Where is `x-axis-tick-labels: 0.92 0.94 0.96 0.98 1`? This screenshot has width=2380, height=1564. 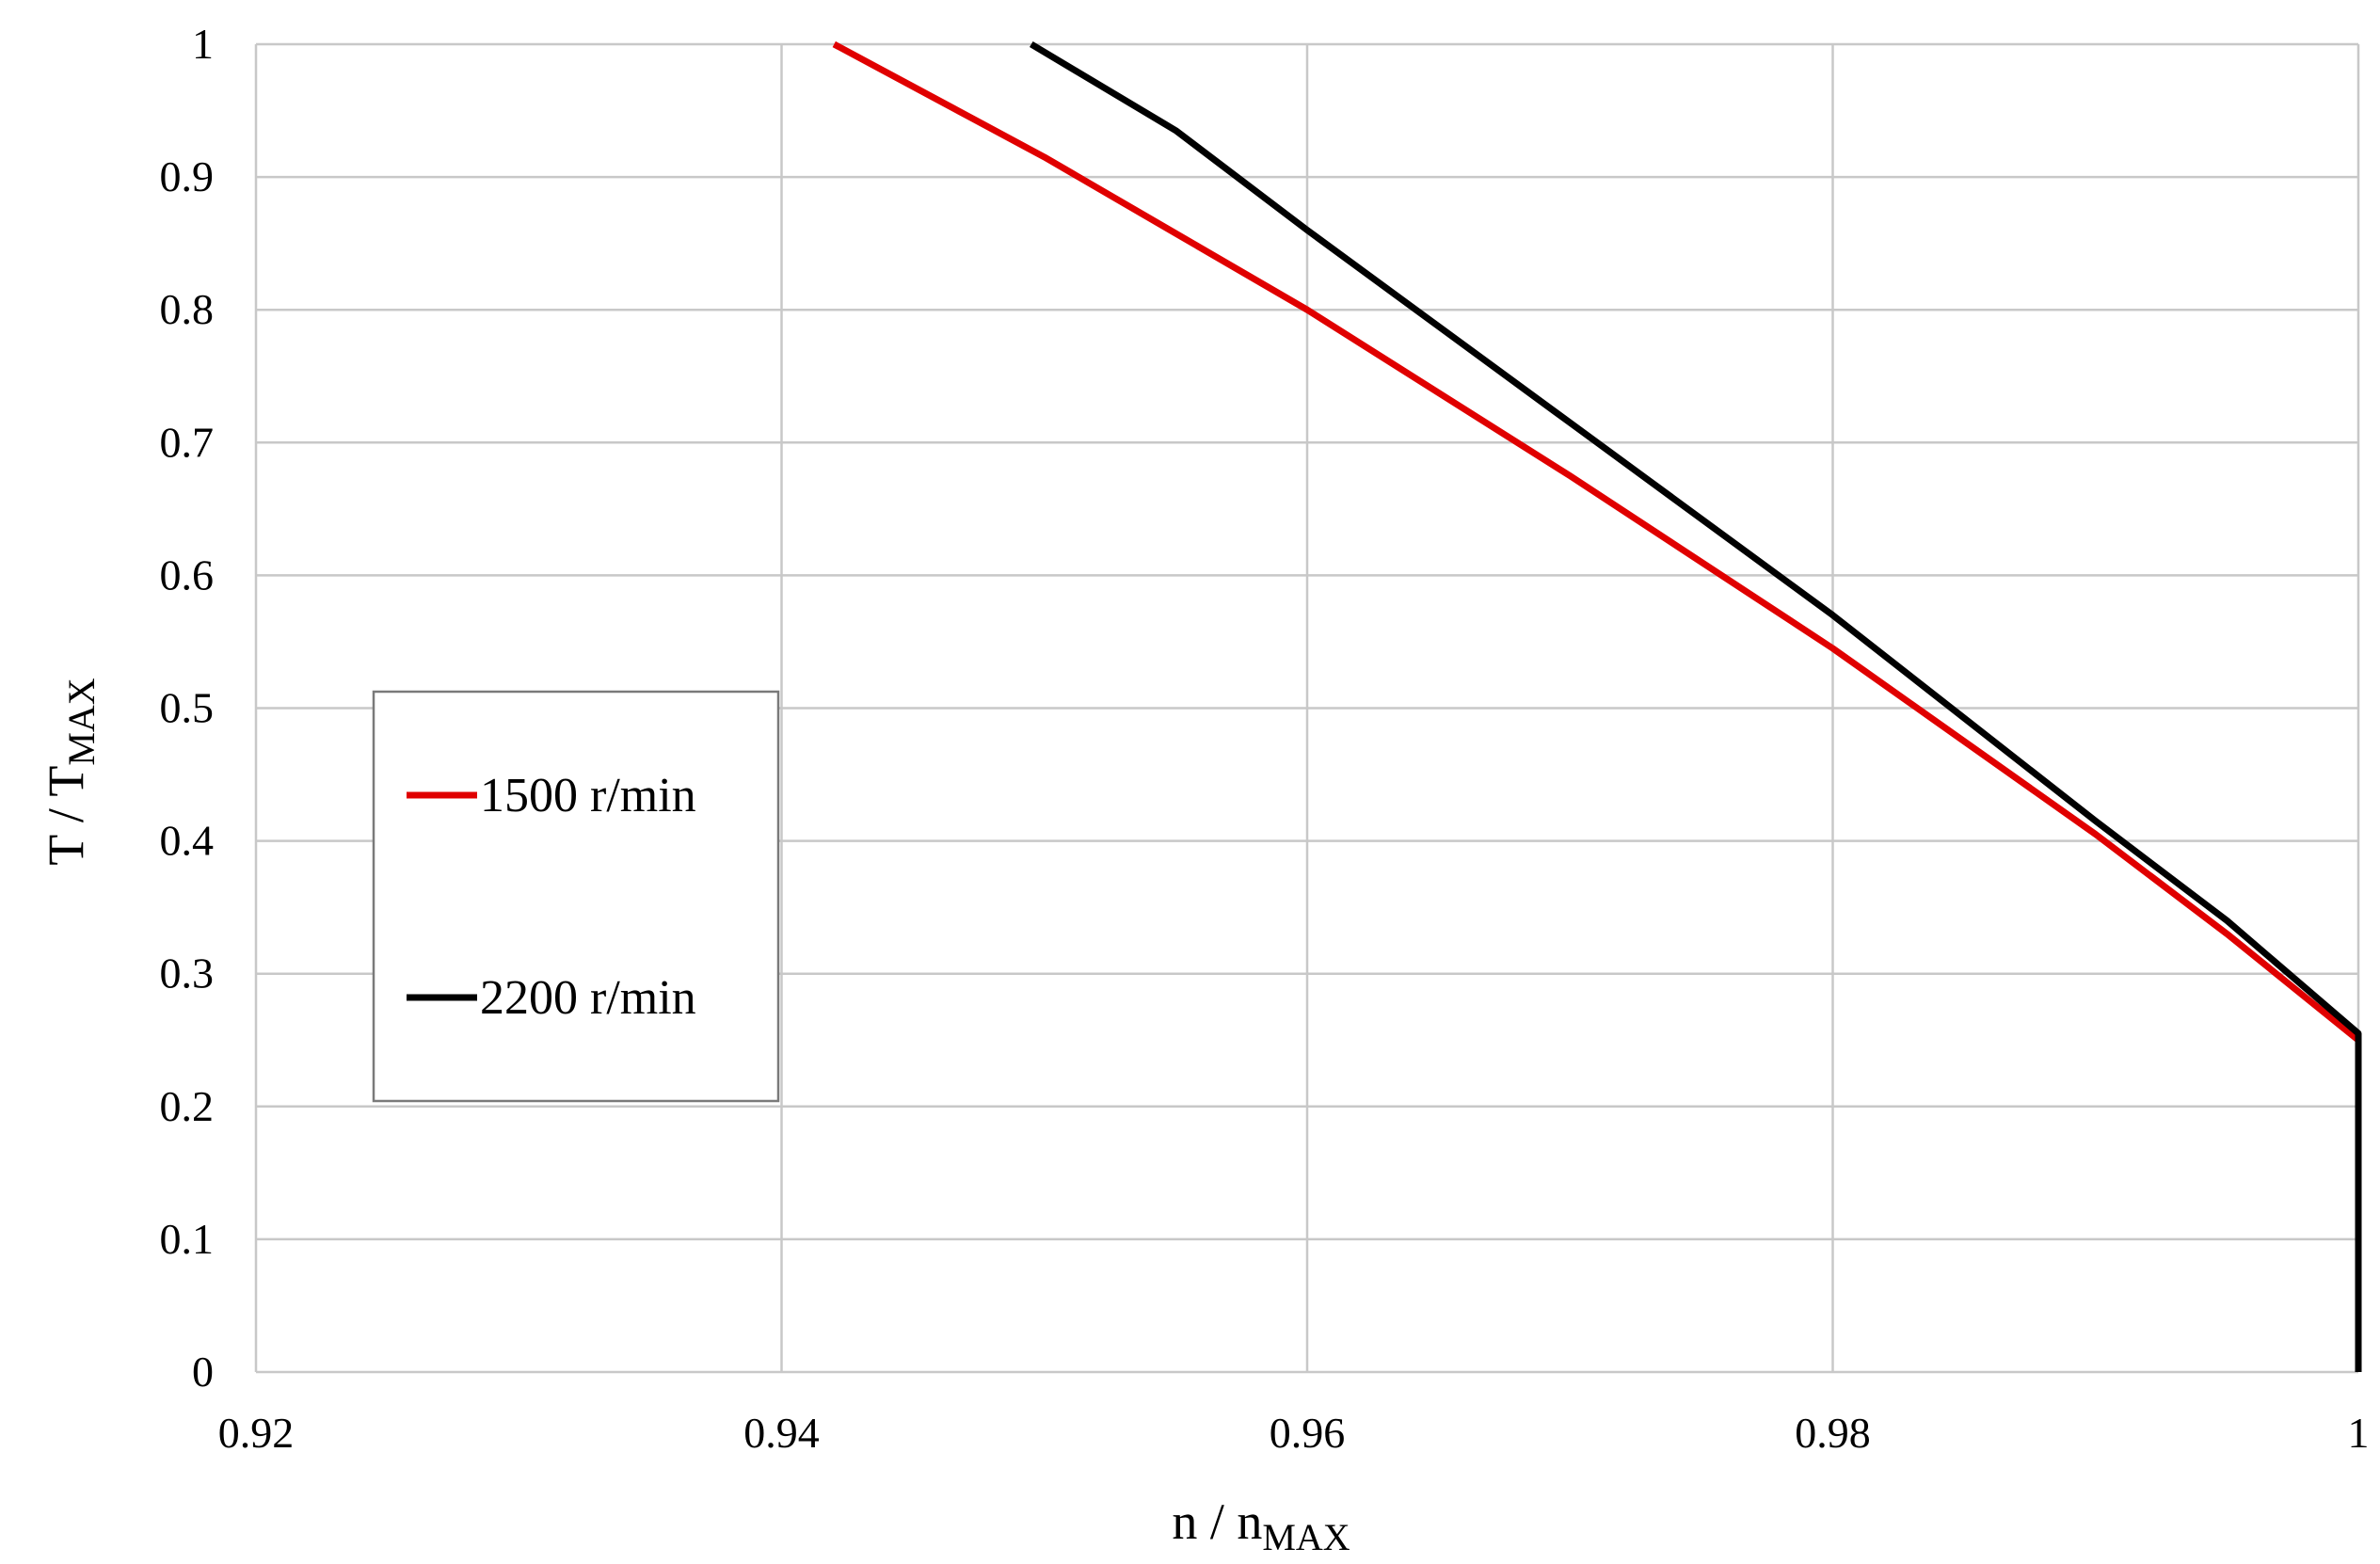
x-axis-tick-labels: 0.92 0.94 0.96 0.98 1 is located at coordinates (1294, 1433).